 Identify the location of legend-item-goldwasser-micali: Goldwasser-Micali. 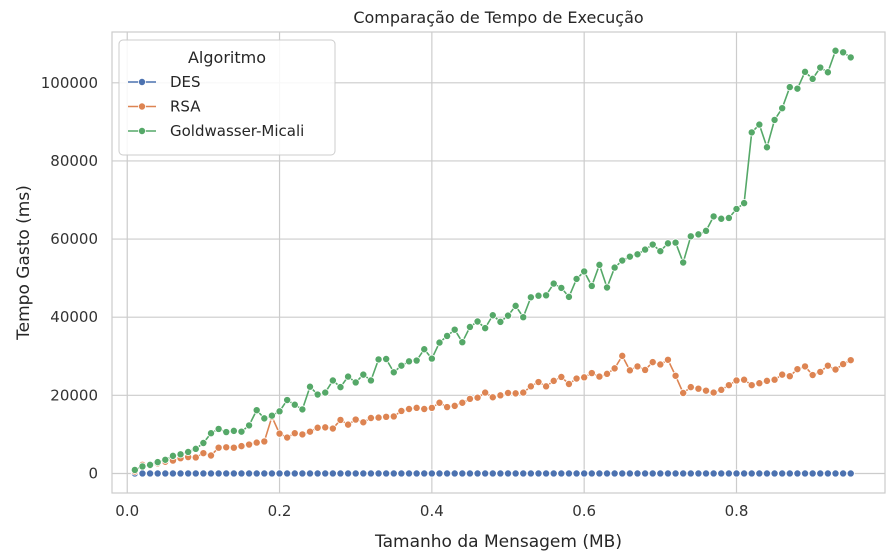
(216, 131).